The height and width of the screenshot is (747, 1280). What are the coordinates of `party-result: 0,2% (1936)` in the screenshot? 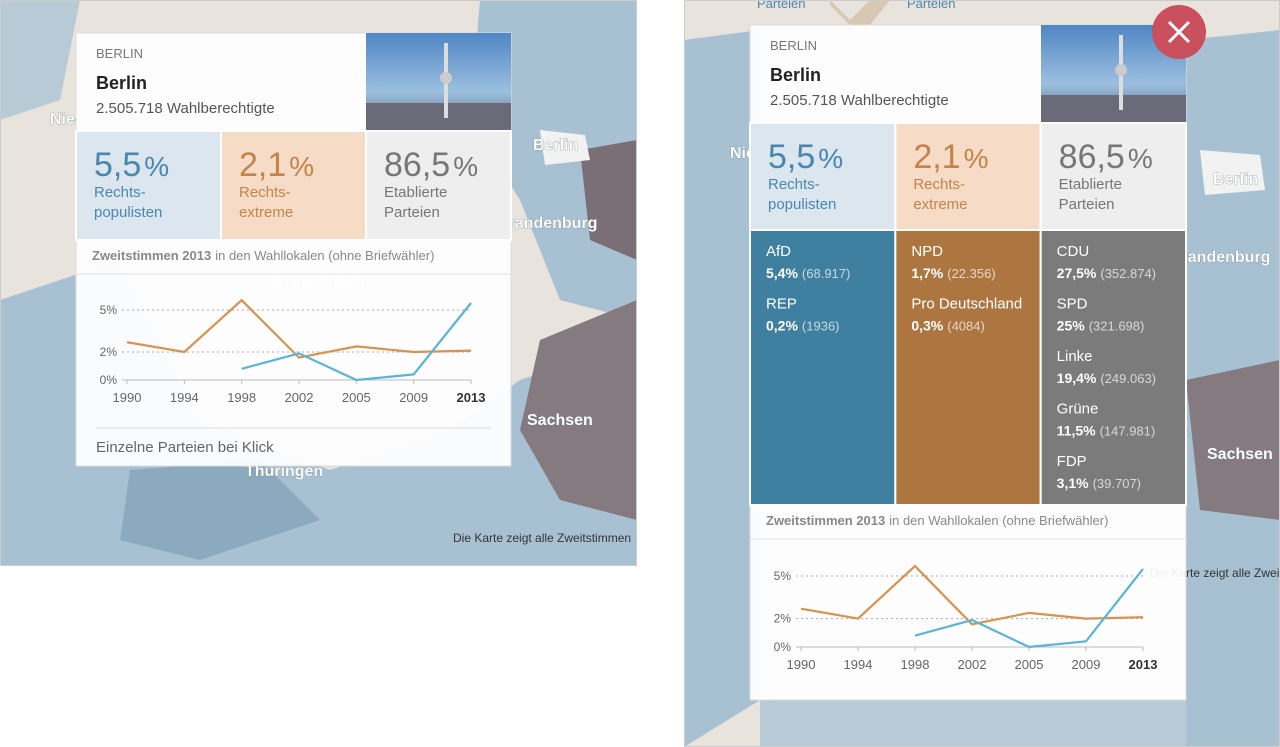 It's located at (803, 326).